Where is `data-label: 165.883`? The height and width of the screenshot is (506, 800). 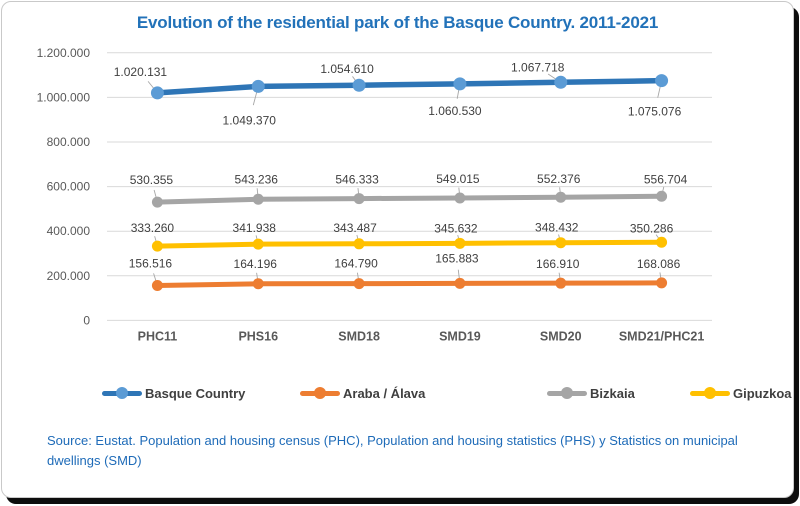
data-label: 165.883 is located at coordinates (457, 258).